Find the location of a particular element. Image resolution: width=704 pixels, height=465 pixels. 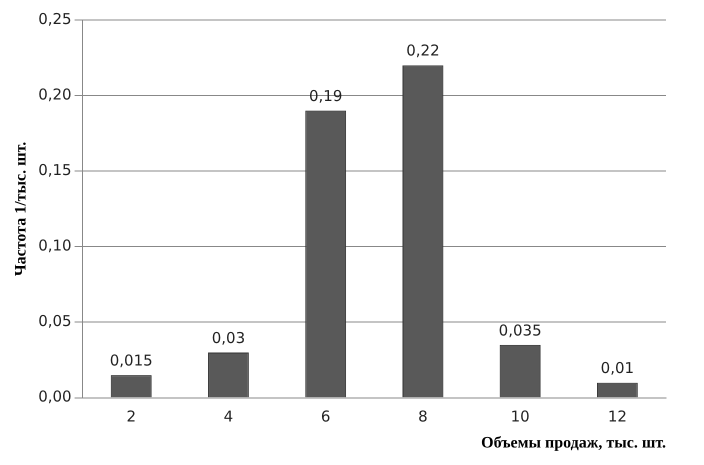

x-tick-label: 12 is located at coordinates (617, 417).